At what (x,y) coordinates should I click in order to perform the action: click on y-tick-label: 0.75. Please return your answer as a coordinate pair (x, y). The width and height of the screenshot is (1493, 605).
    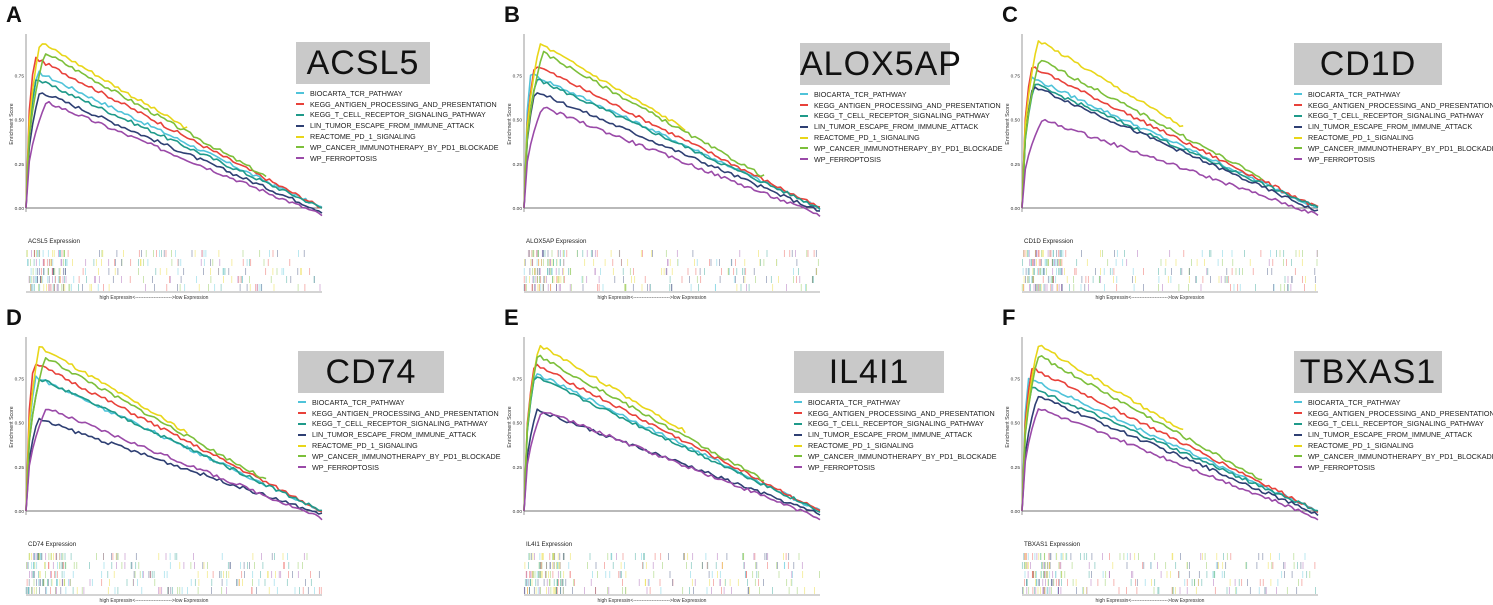
    Looking at the image, I should click on (1016, 379).